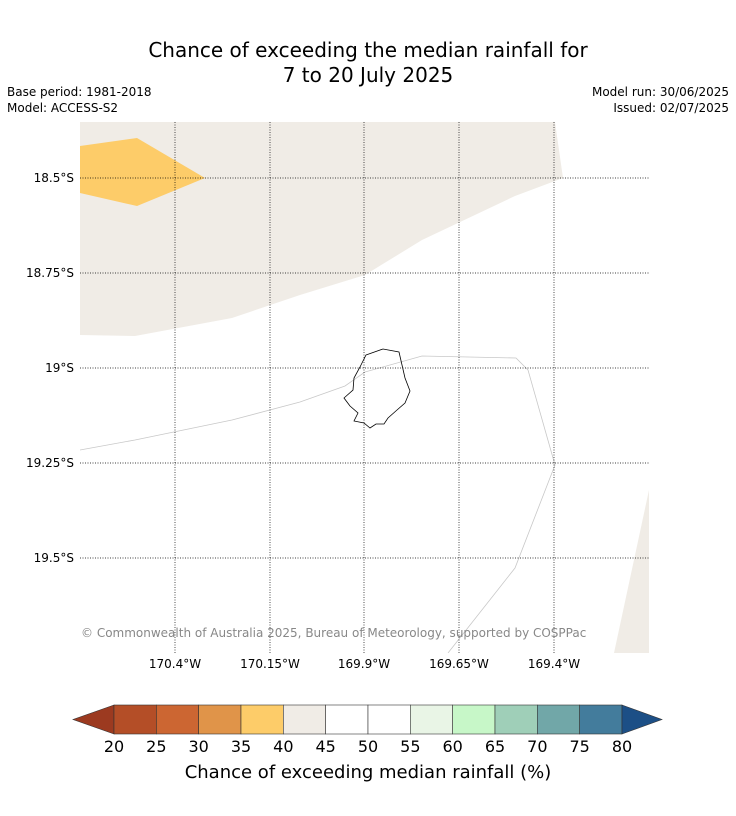 This screenshot has width=736, height=816. What do you see at coordinates (660, 100) in the screenshot?
I see `meta-right: Model run: 30/06/2025 Issued: 02/07/2025` at bounding box center [660, 100].